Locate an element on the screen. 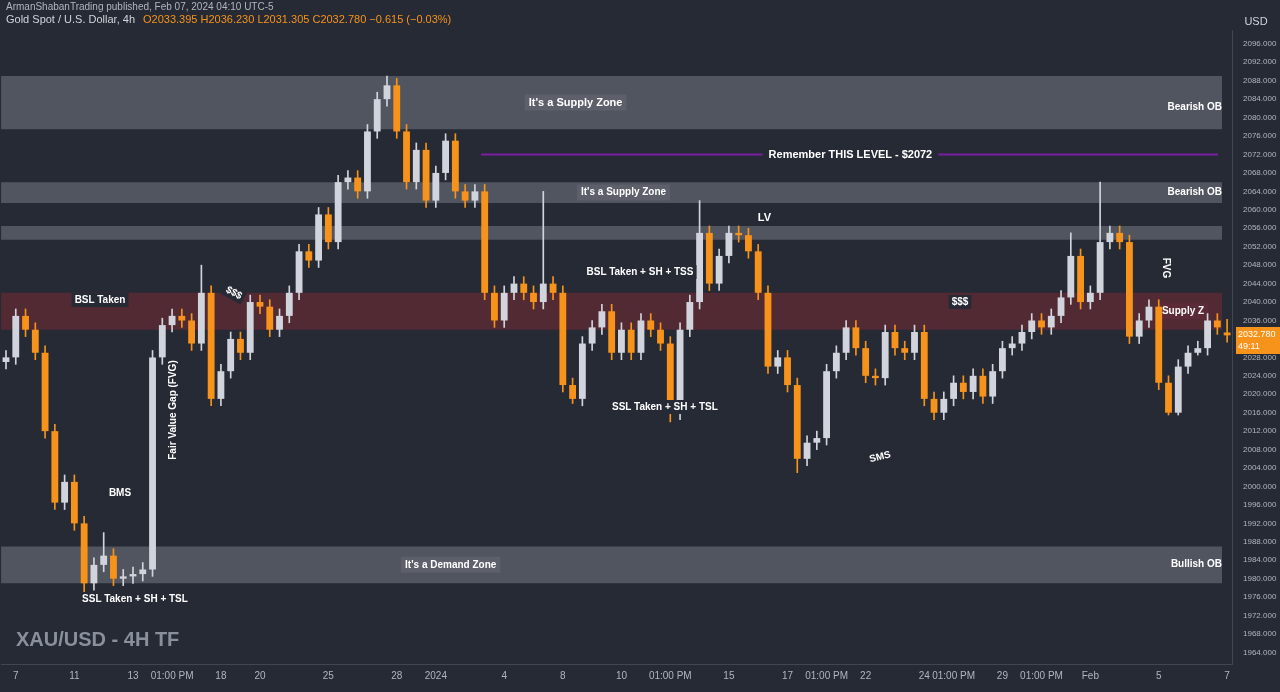 The image size is (1280, 692). chart-subtitle: O2033.395 H2036.230 L2031.305 C2032.780 −0.615 (−0.03%) is located at coordinates (297, 19).